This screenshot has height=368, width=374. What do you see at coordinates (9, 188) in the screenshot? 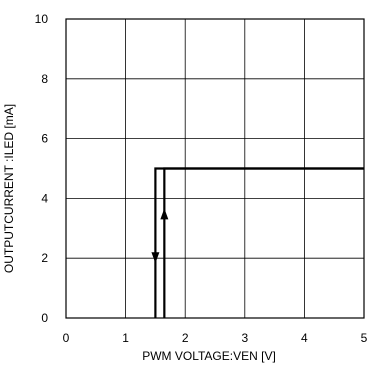
I see `y-axis-label: OUTPUTCURRENT :ILED [mA]` at bounding box center [9, 188].